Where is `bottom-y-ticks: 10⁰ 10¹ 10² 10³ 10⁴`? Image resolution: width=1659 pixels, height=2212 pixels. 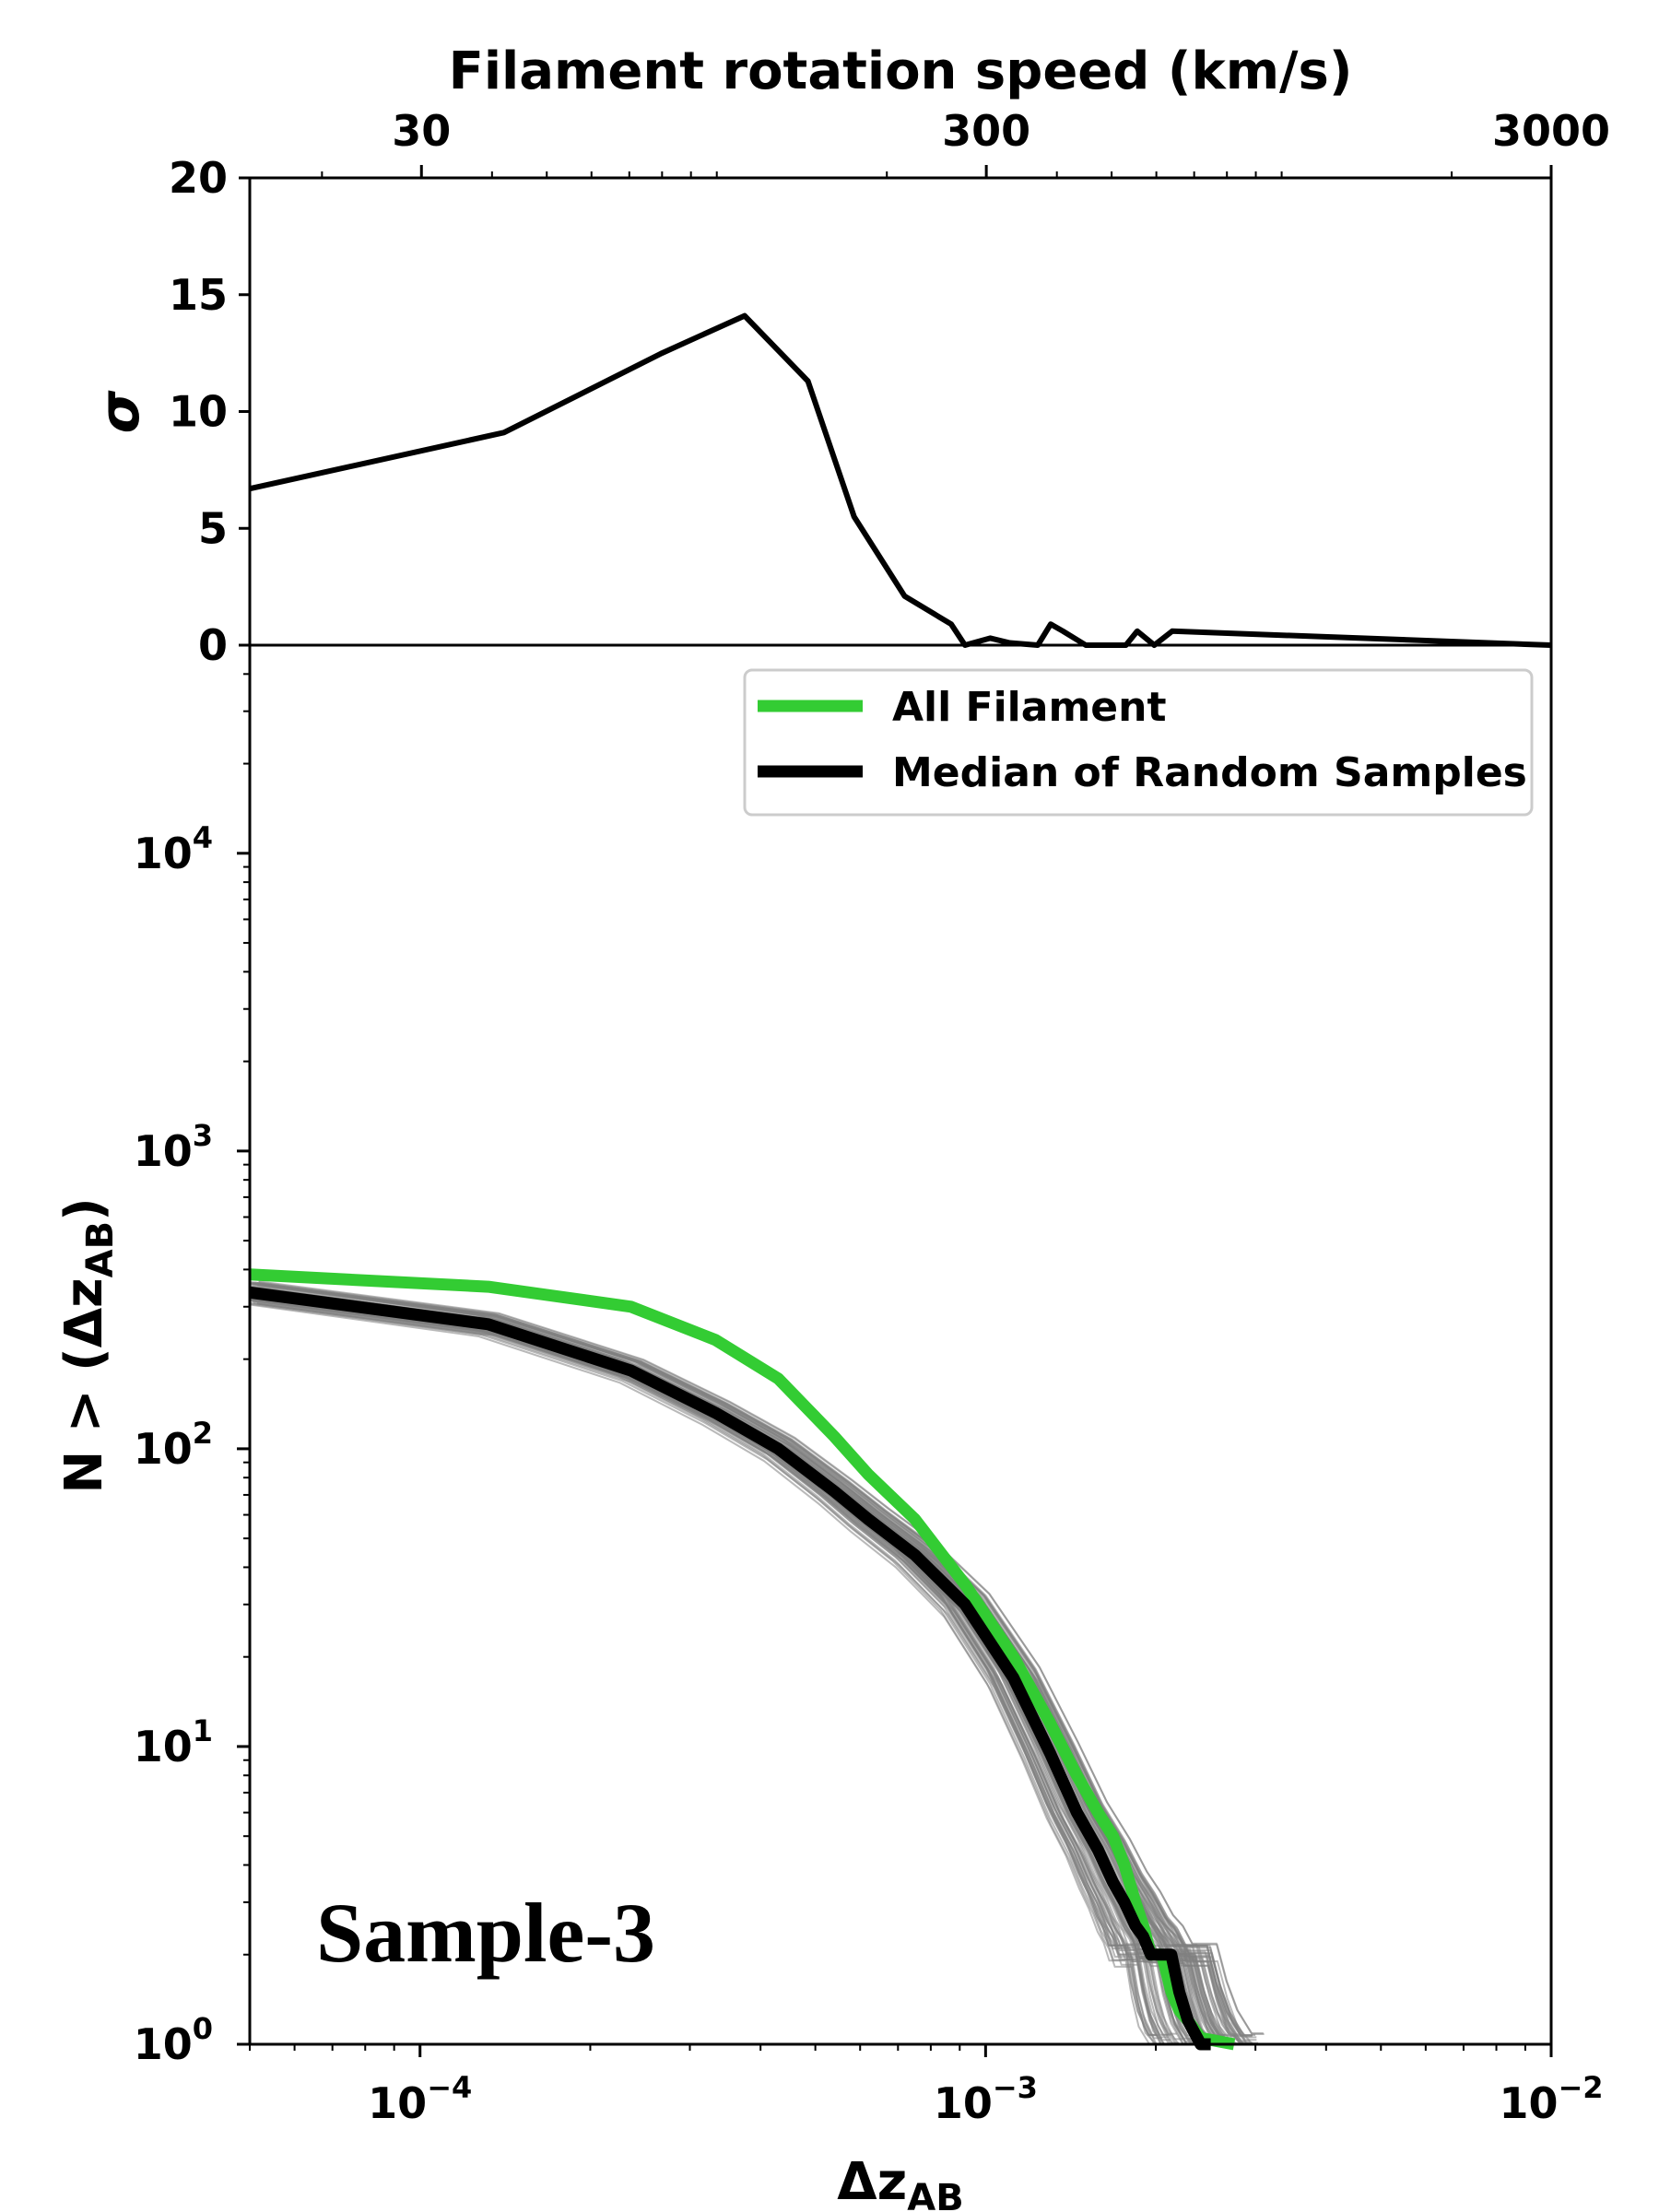
bottom-y-ticks: 10⁰ 10¹ 10² 10³ 10⁴ is located at coordinates (192, 1356).